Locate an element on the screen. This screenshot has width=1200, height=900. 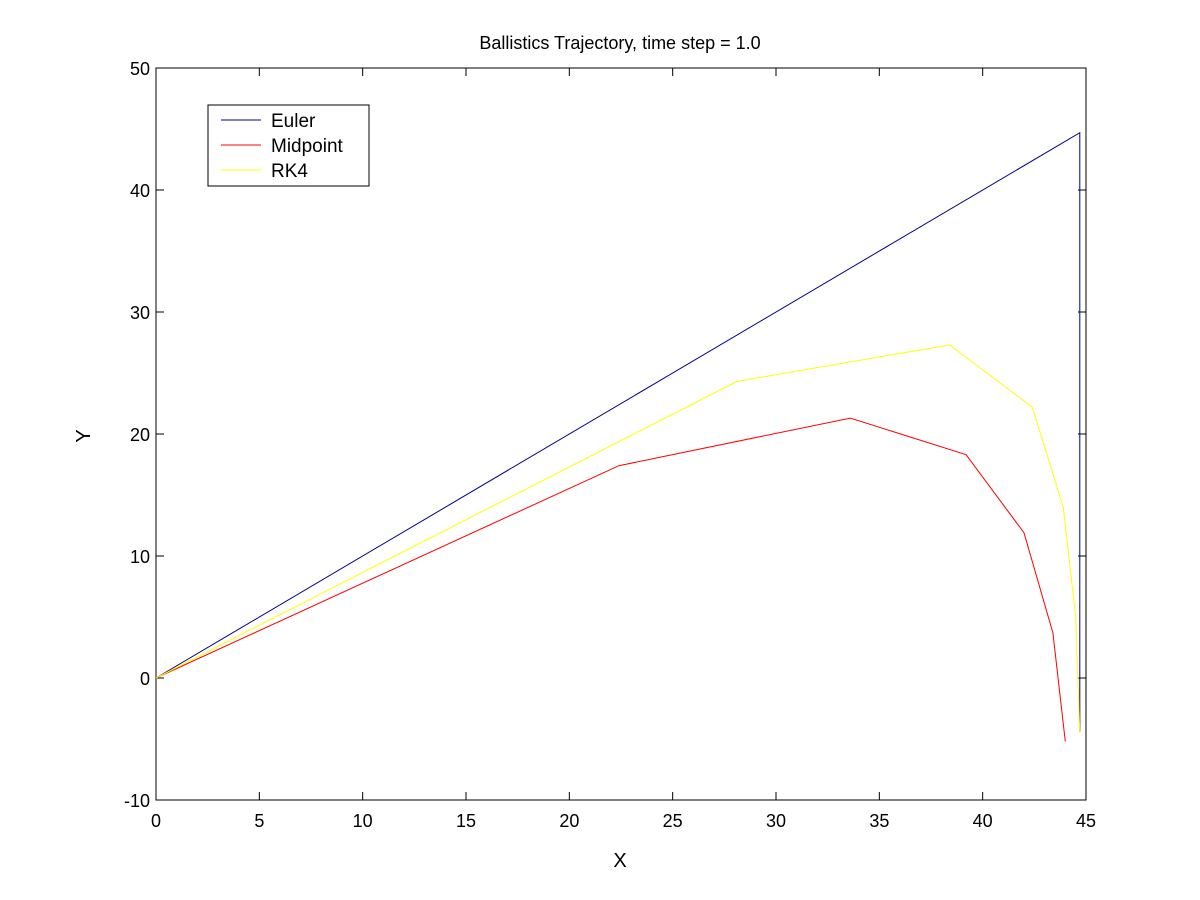
x-tick-labels: 0 5 10 15 20 25 30 35 40 45 is located at coordinates (623, 821).